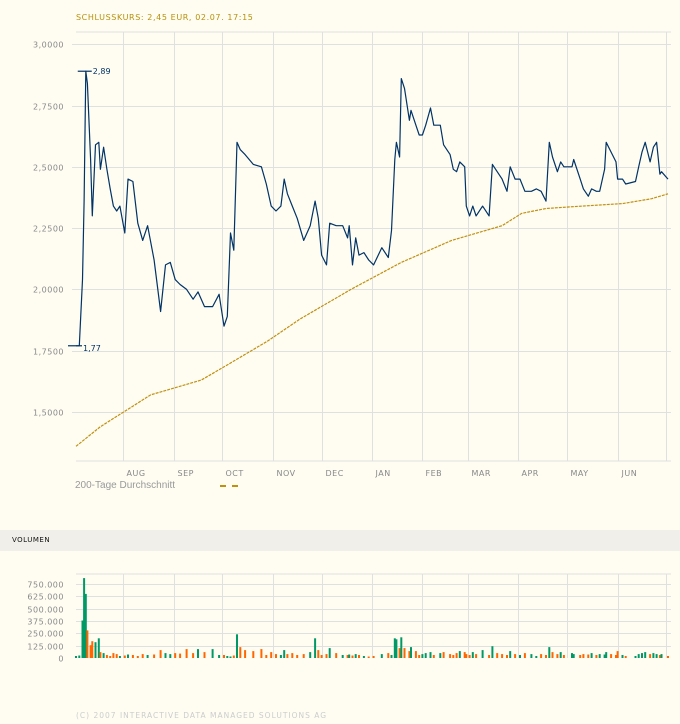 The width and height of the screenshot is (680, 724). Describe the element at coordinates (286, 473) in the screenshot. I see `x-tick-label: NOV` at that location.